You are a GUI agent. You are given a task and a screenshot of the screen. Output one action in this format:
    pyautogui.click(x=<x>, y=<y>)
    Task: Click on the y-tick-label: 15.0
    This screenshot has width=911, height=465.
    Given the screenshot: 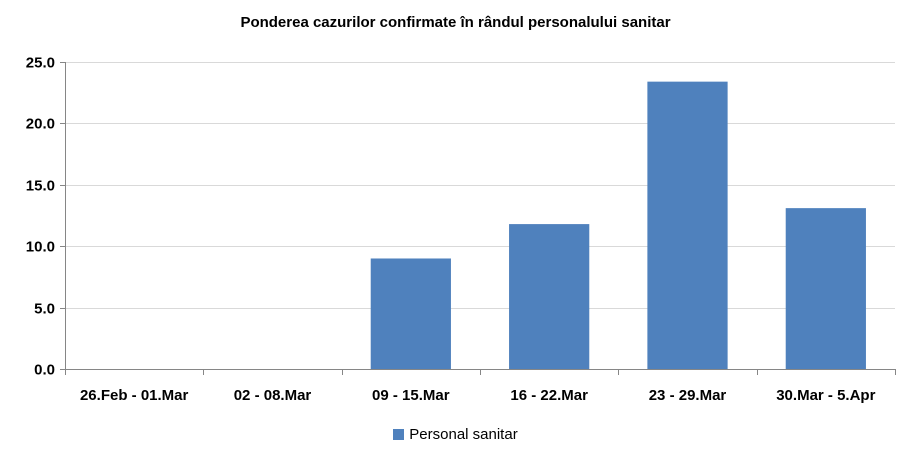 What is the action you would take?
    pyautogui.click(x=40, y=186)
    